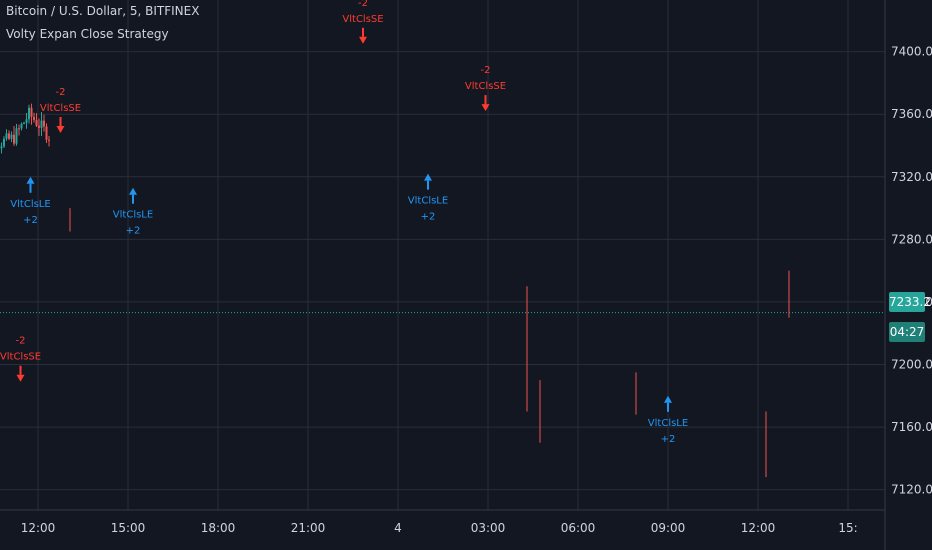  What do you see at coordinates (911, 239) in the screenshot?
I see `y-tick-label: 7280.0` at bounding box center [911, 239].